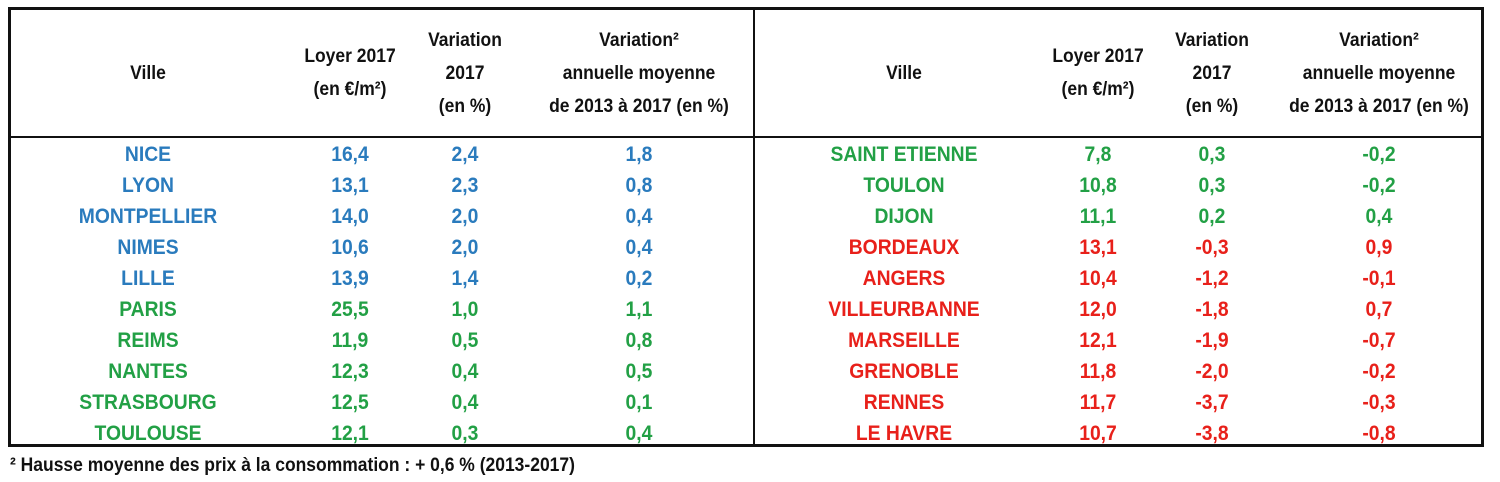  Describe the element at coordinates (1212, 403) in the screenshot. I see `variation-cell: -3,7` at that location.